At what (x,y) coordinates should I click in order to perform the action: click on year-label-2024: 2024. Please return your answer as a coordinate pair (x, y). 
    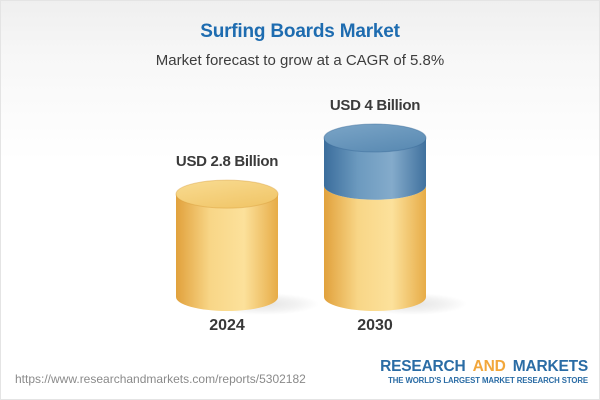
    Looking at the image, I should click on (227, 325).